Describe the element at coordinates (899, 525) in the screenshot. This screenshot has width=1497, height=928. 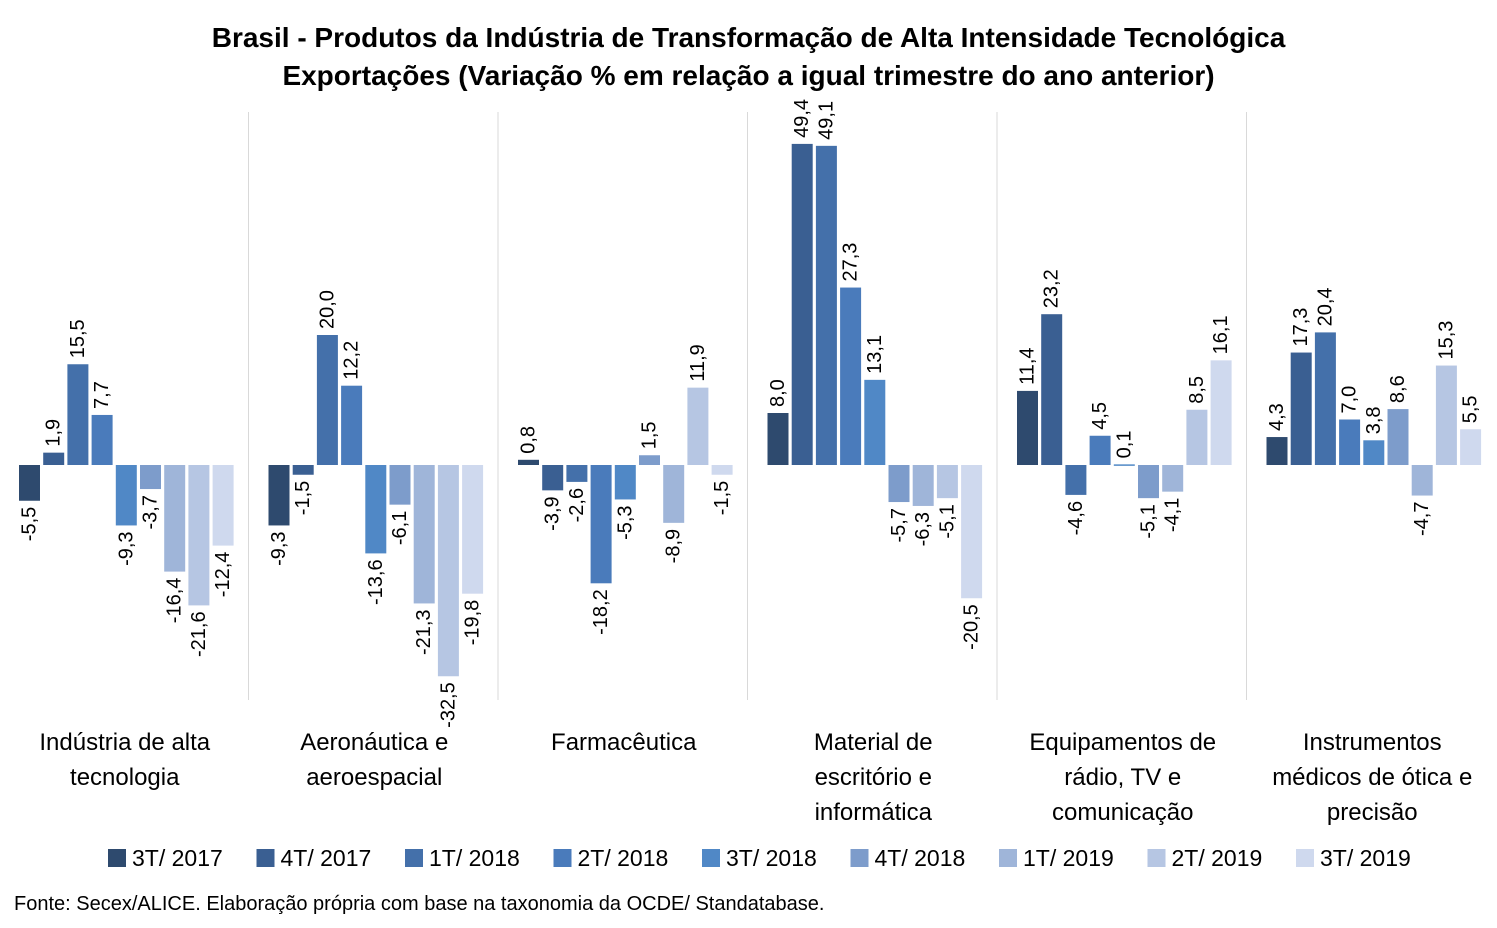
I see `data-label: -5,7` at that location.